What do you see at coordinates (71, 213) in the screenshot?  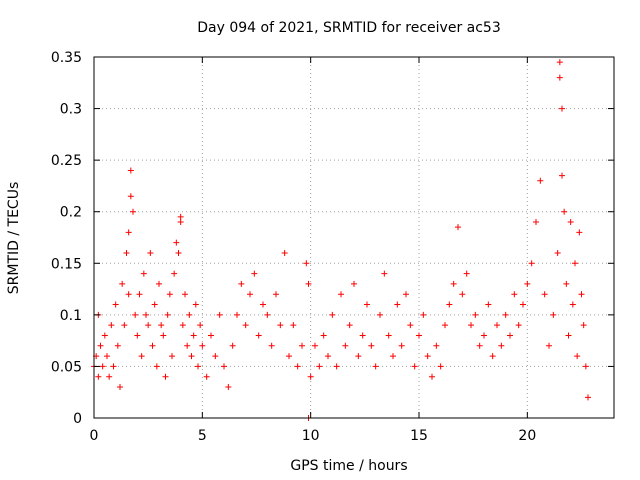 I see `y-tick-label: 0.2` at bounding box center [71, 213].